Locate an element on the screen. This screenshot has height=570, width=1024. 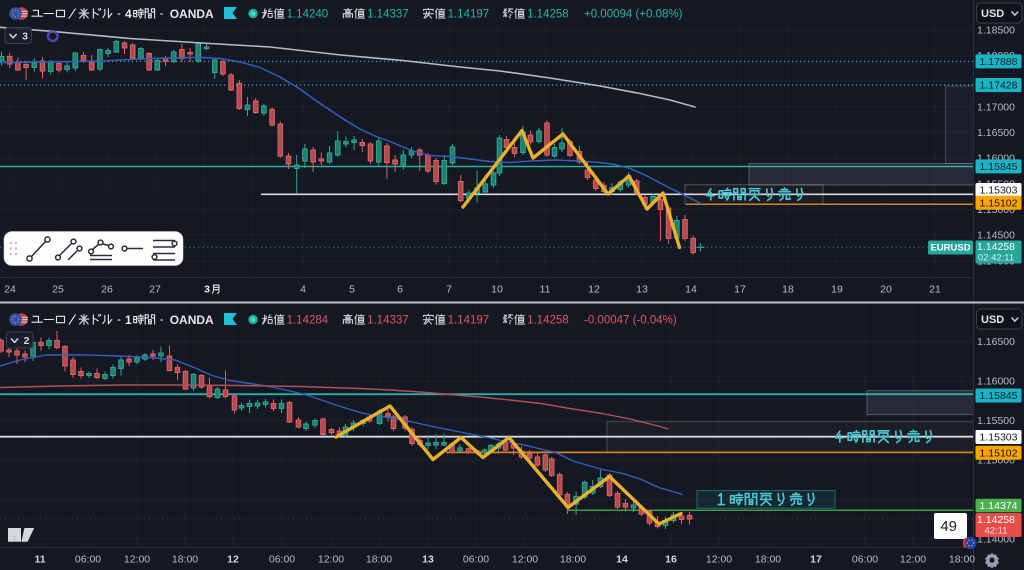
svg-text: 5 is located at coordinates (352, 290).